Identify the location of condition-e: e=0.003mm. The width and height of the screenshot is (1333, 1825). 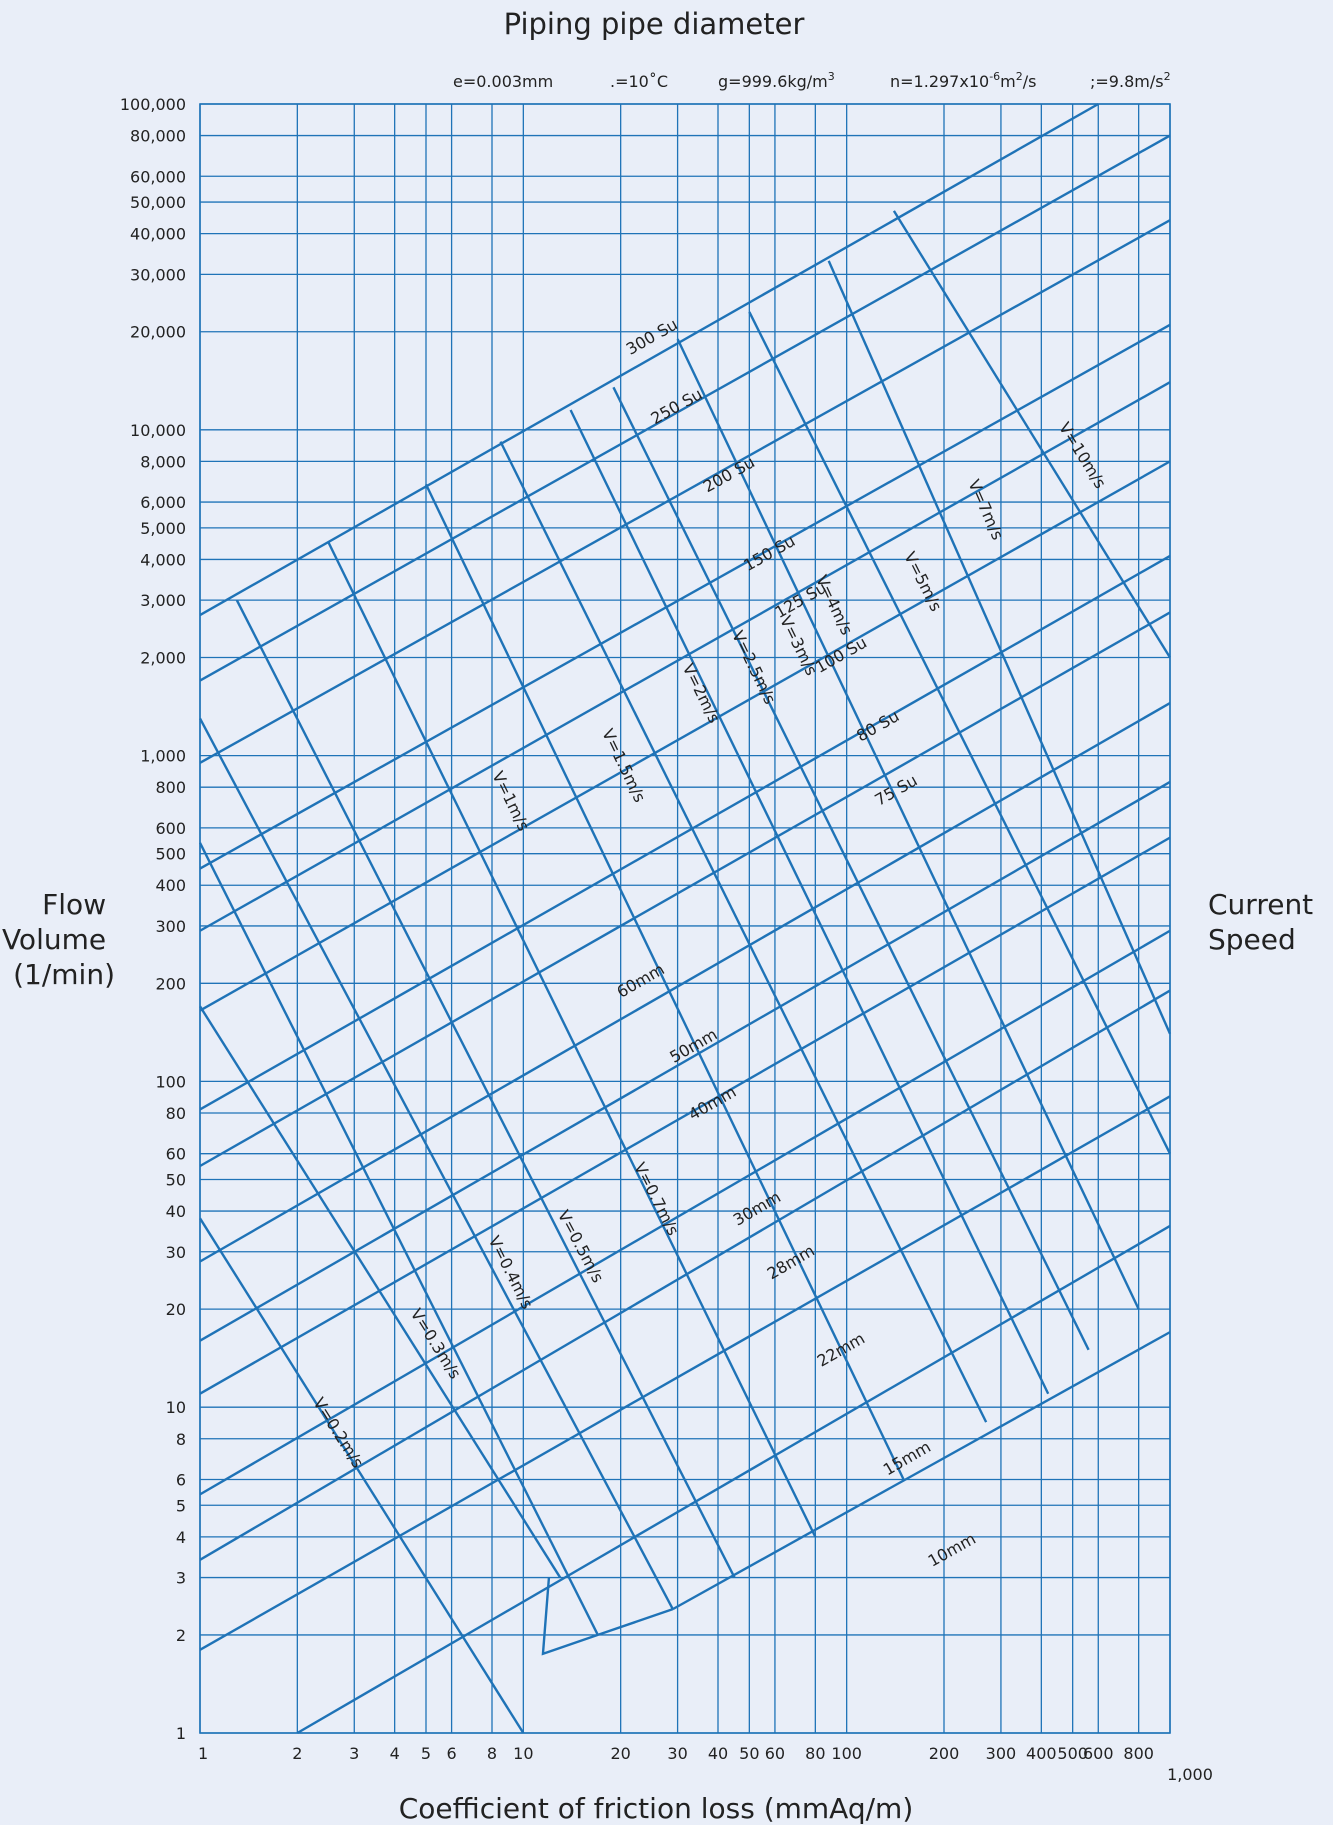
(503, 81).